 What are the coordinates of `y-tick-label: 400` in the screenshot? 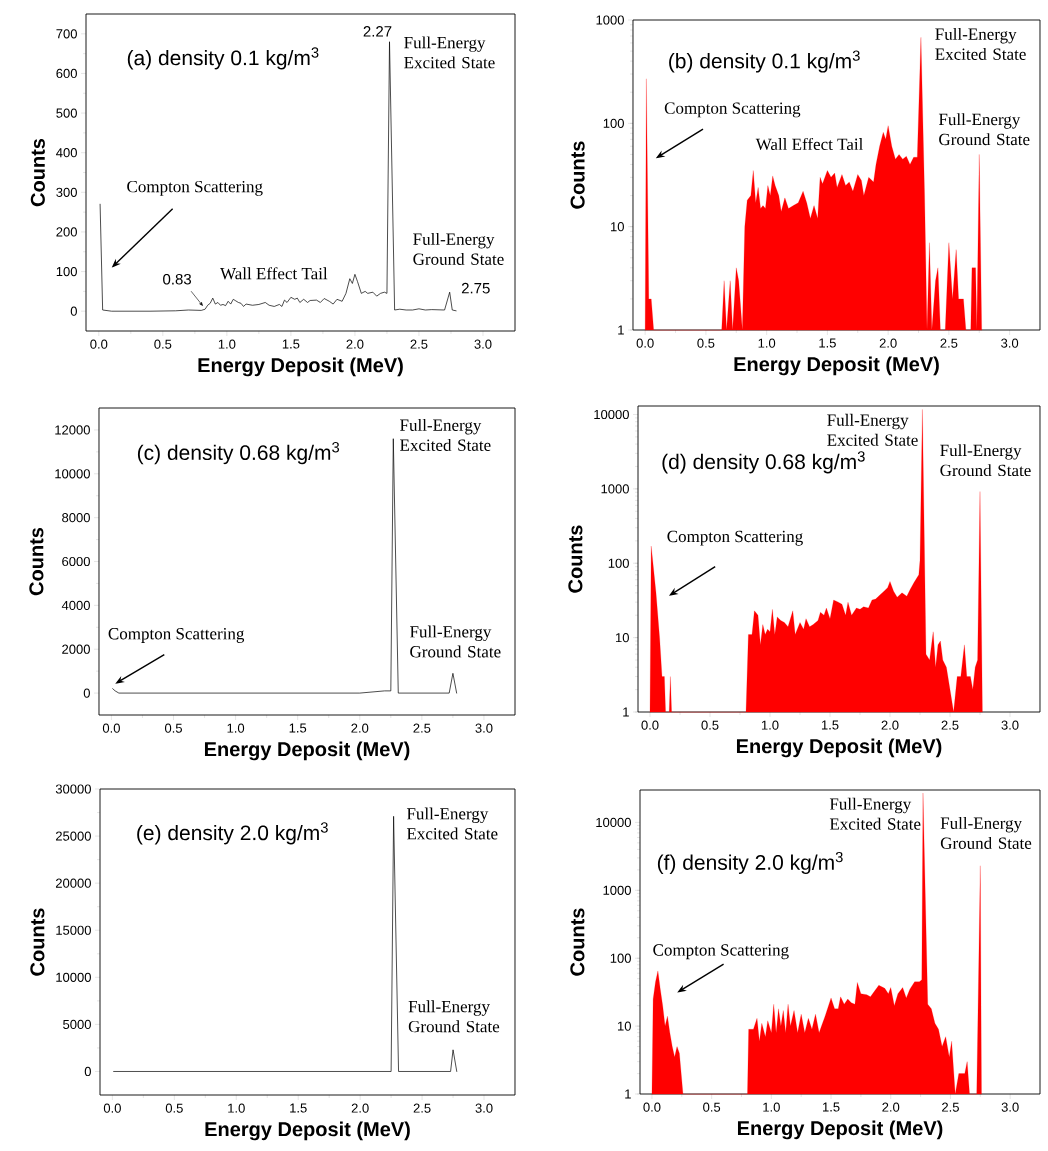 It's located at (66, 153).